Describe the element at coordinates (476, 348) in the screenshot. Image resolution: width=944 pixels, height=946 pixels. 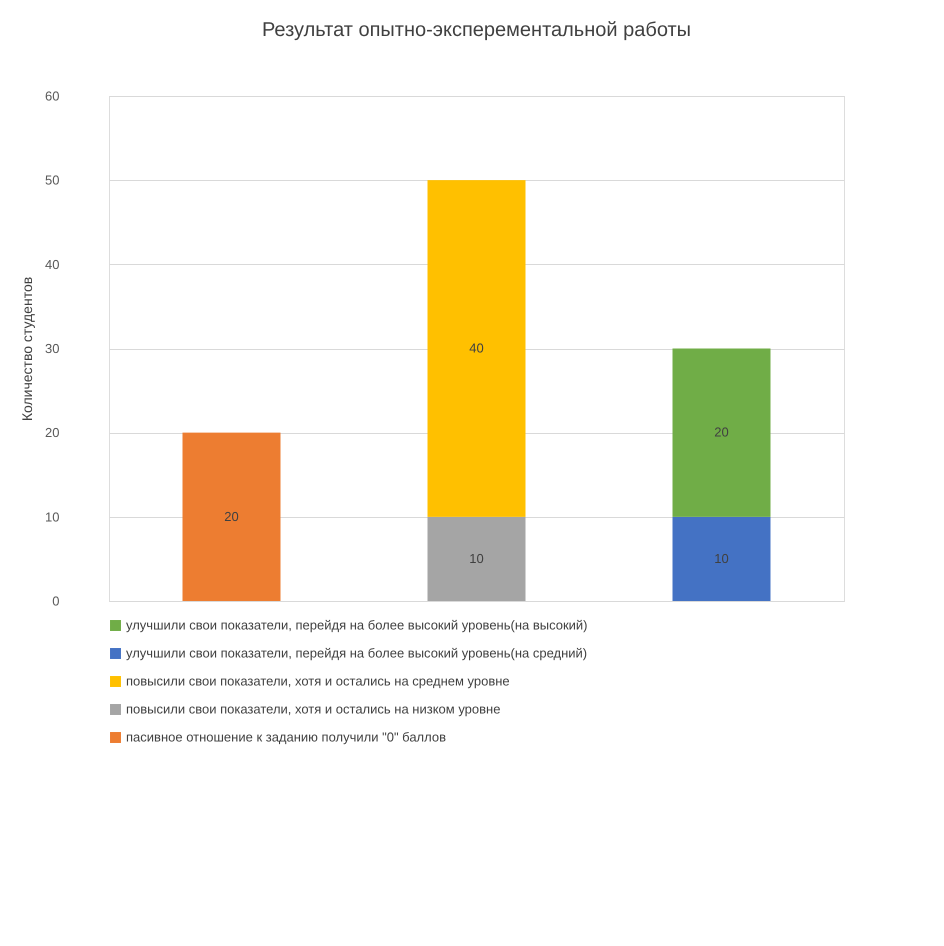
I see `data-label: 40` at that location.